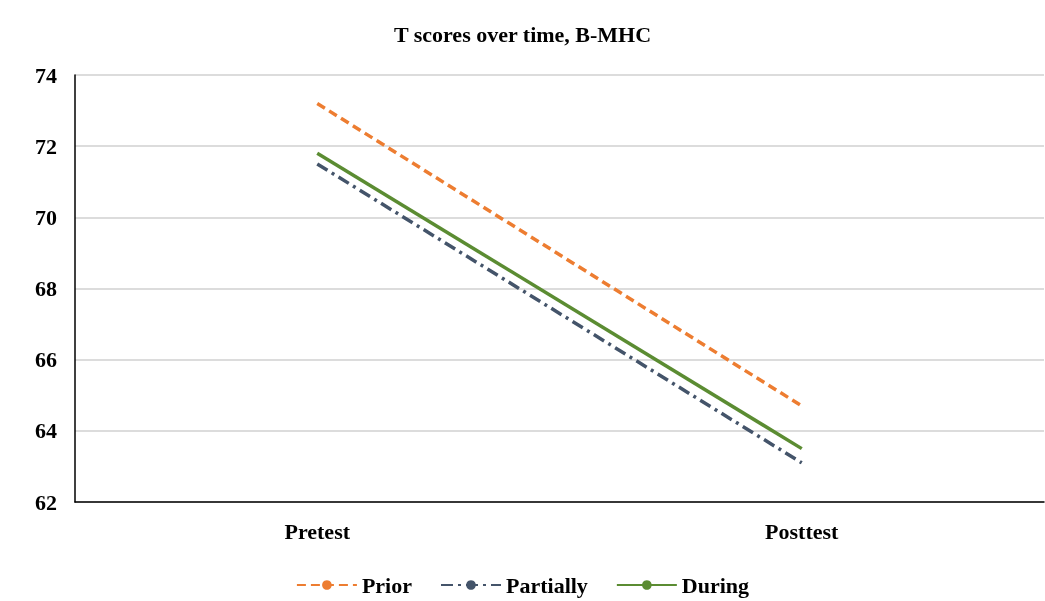  I want to click on y-tick-label: 70, so click(46, 217).